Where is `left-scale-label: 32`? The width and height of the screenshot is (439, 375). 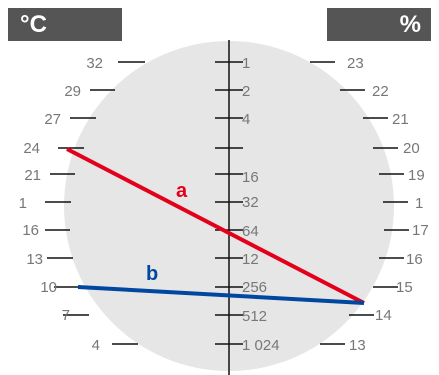
left-scale-label: 32 is located at coordinates (94, 63).